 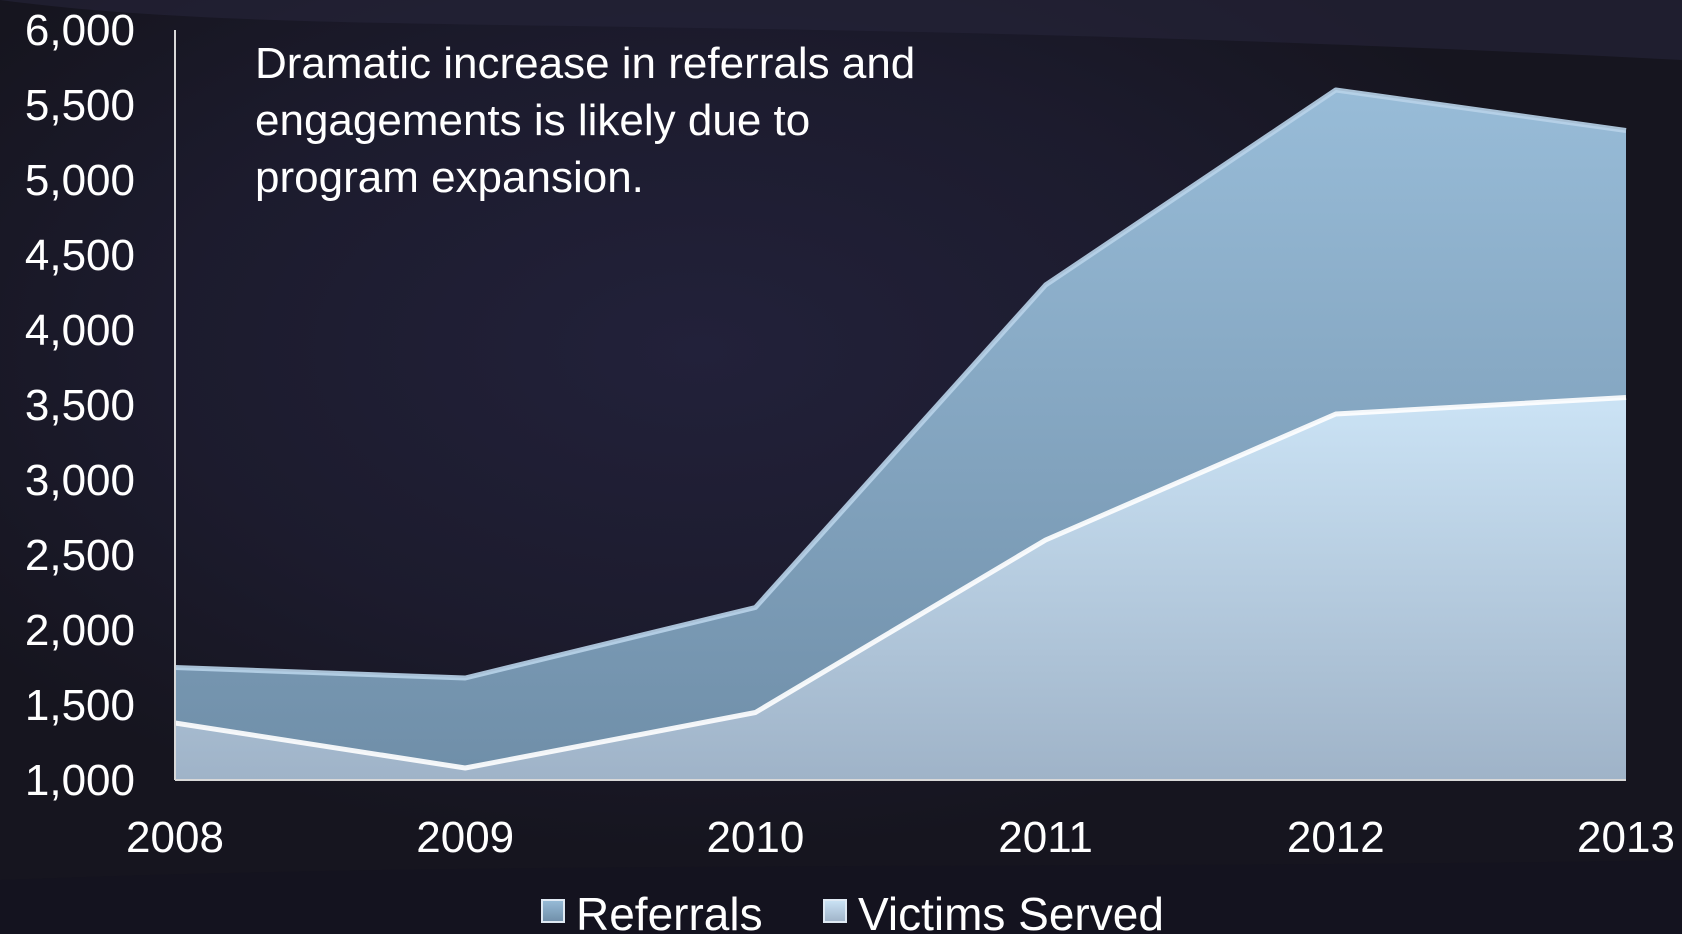 What do you see at coordinates (80, 780) in the screenshot?
I see `y-tick-label: 1,000` at bounding box center [80, 780].